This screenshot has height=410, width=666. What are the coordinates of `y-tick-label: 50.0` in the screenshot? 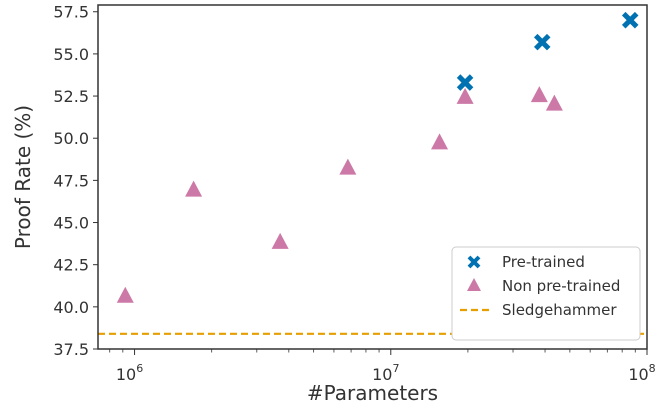 It's located at (71, 138).